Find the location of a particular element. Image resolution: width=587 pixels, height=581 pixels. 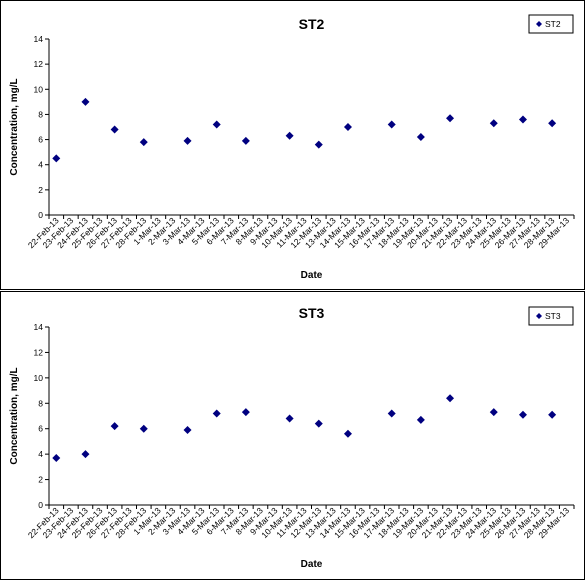

legend-label: ST2 is located at coordinates (553, 24).